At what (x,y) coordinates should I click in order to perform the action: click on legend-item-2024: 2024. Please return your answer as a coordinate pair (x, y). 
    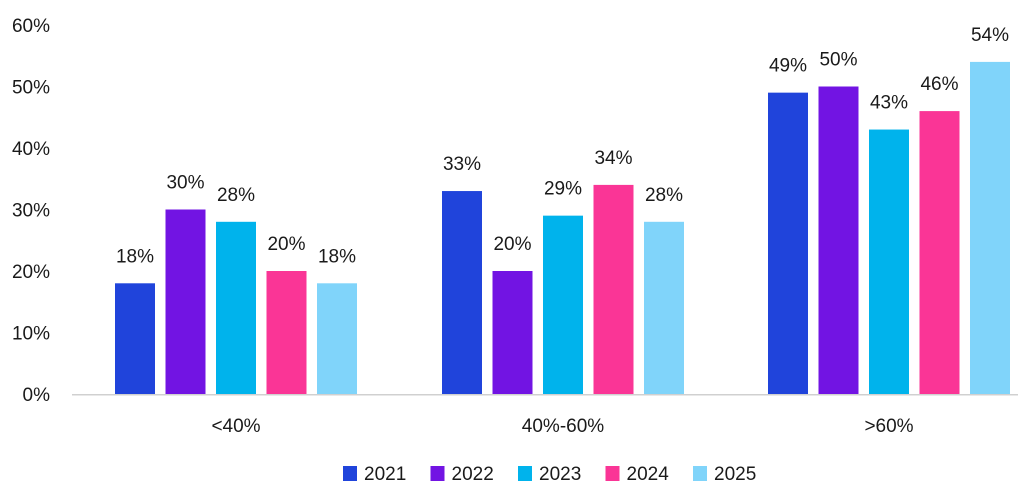
    Looking at the image, I should click on (637, 474).